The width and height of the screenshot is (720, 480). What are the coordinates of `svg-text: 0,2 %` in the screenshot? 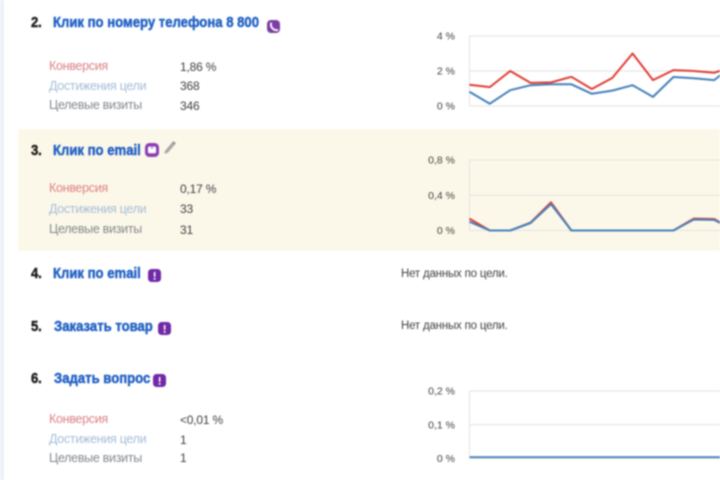 It's located at (441, 392).